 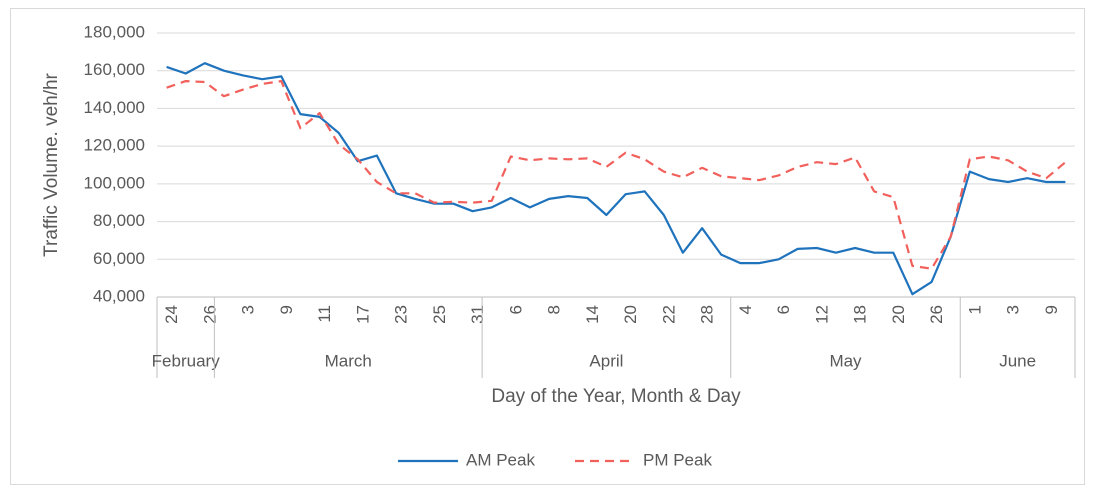 What do you see at coordinates (114, 182) in the screenshot?
I see `y-tick-label: 100,000` at bounding box center [114, 182].